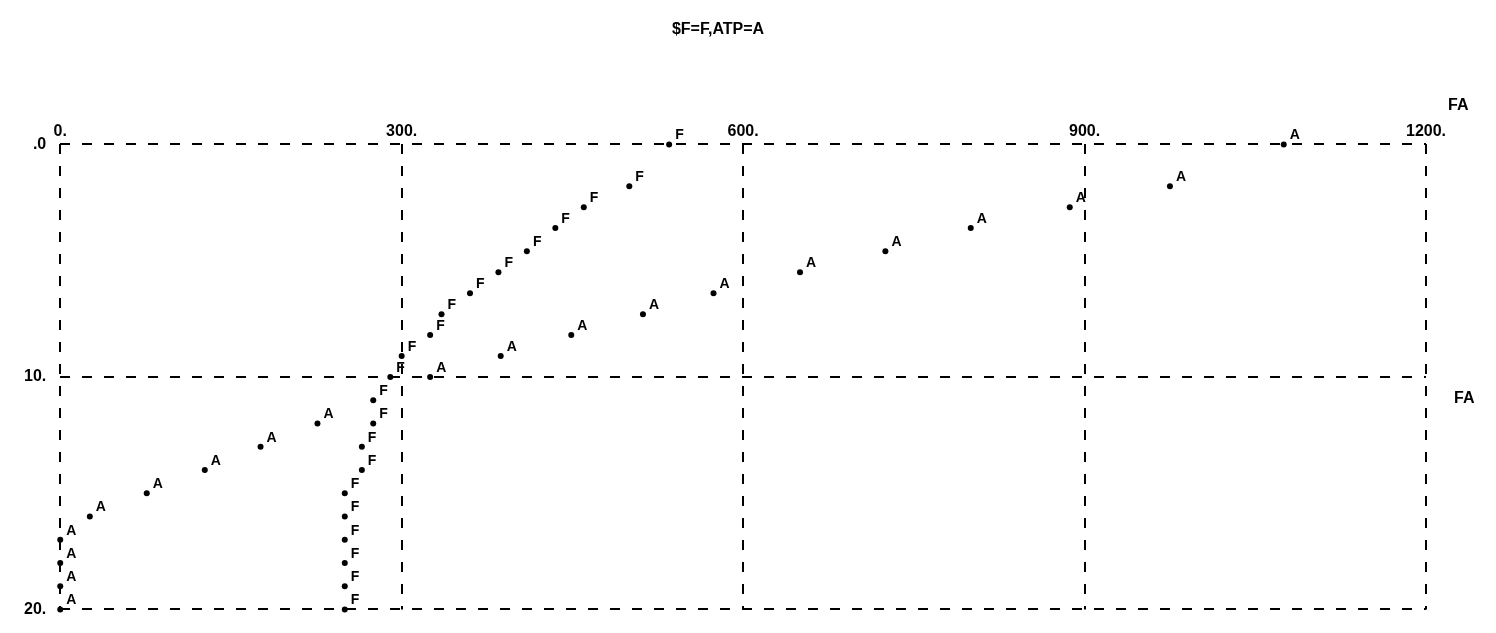  Describe the element at coordinates (718, 29) in the screenshot. I see `chart-title: $F=F,ATP=A` at that location.